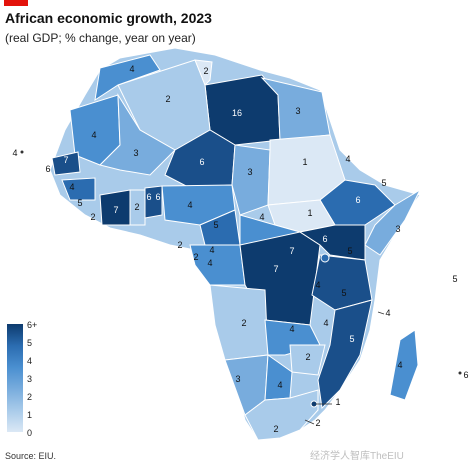 Image resolution: width=474 pixels, height=463 pixels. What do you see at coordinates (357, 456) in the screenshot?
I see `watermark: 经济学人智库TheEIU` at bounding box center [357, 456].